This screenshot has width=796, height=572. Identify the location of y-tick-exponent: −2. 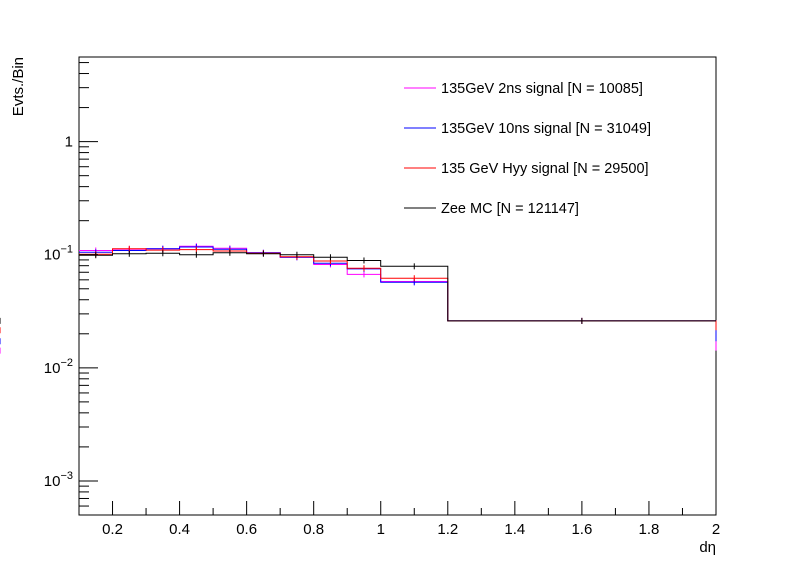
(66, 363).